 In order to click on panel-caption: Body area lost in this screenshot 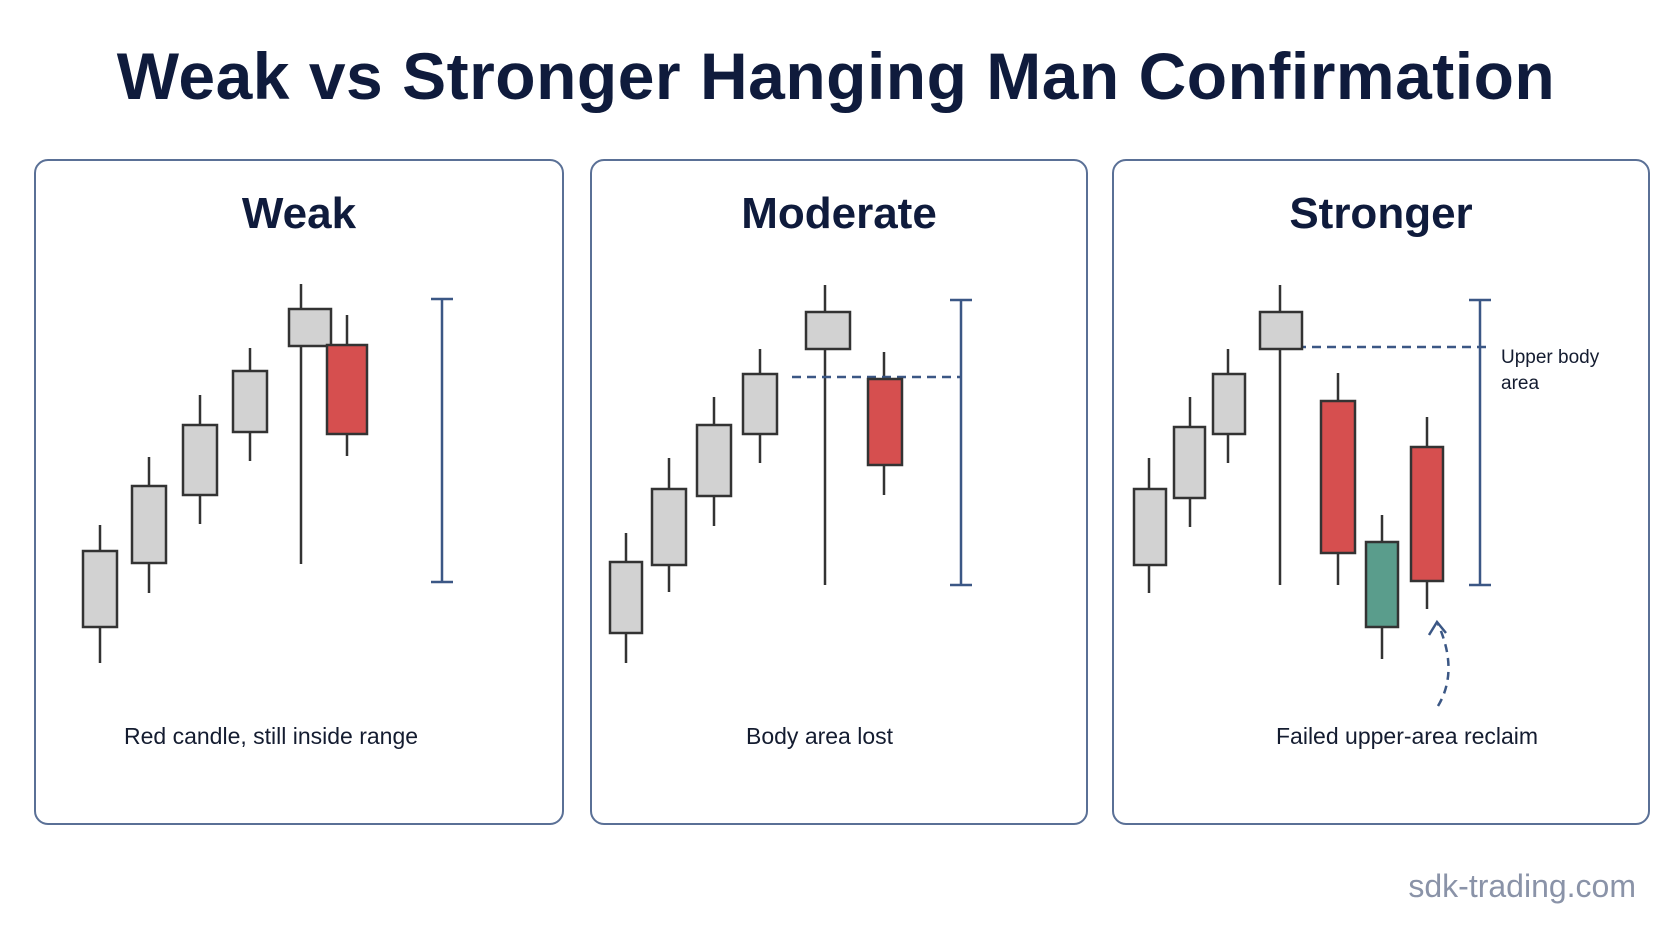, I will do `click(820, 736)`.